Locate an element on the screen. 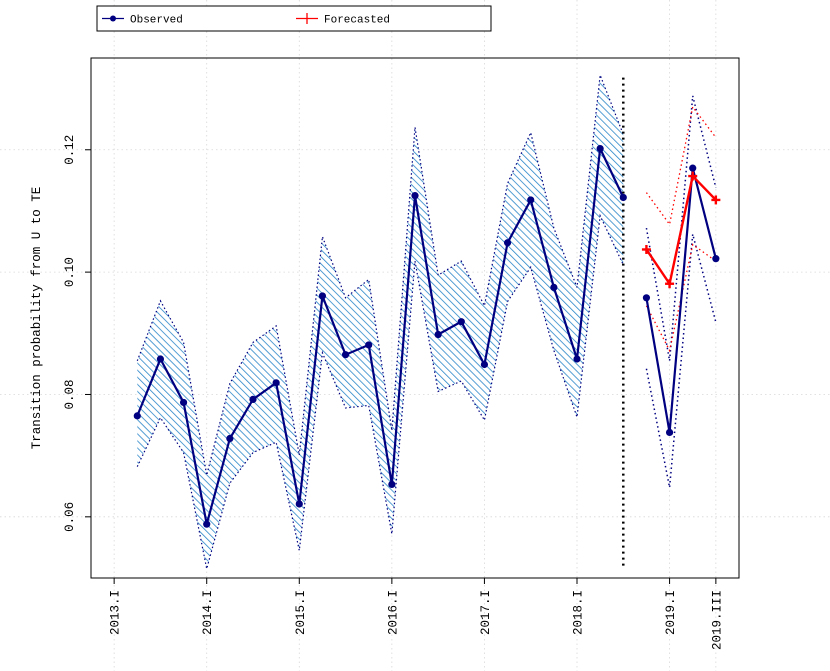  legend-observed-label: Observed is located at coordinates (156, 21).